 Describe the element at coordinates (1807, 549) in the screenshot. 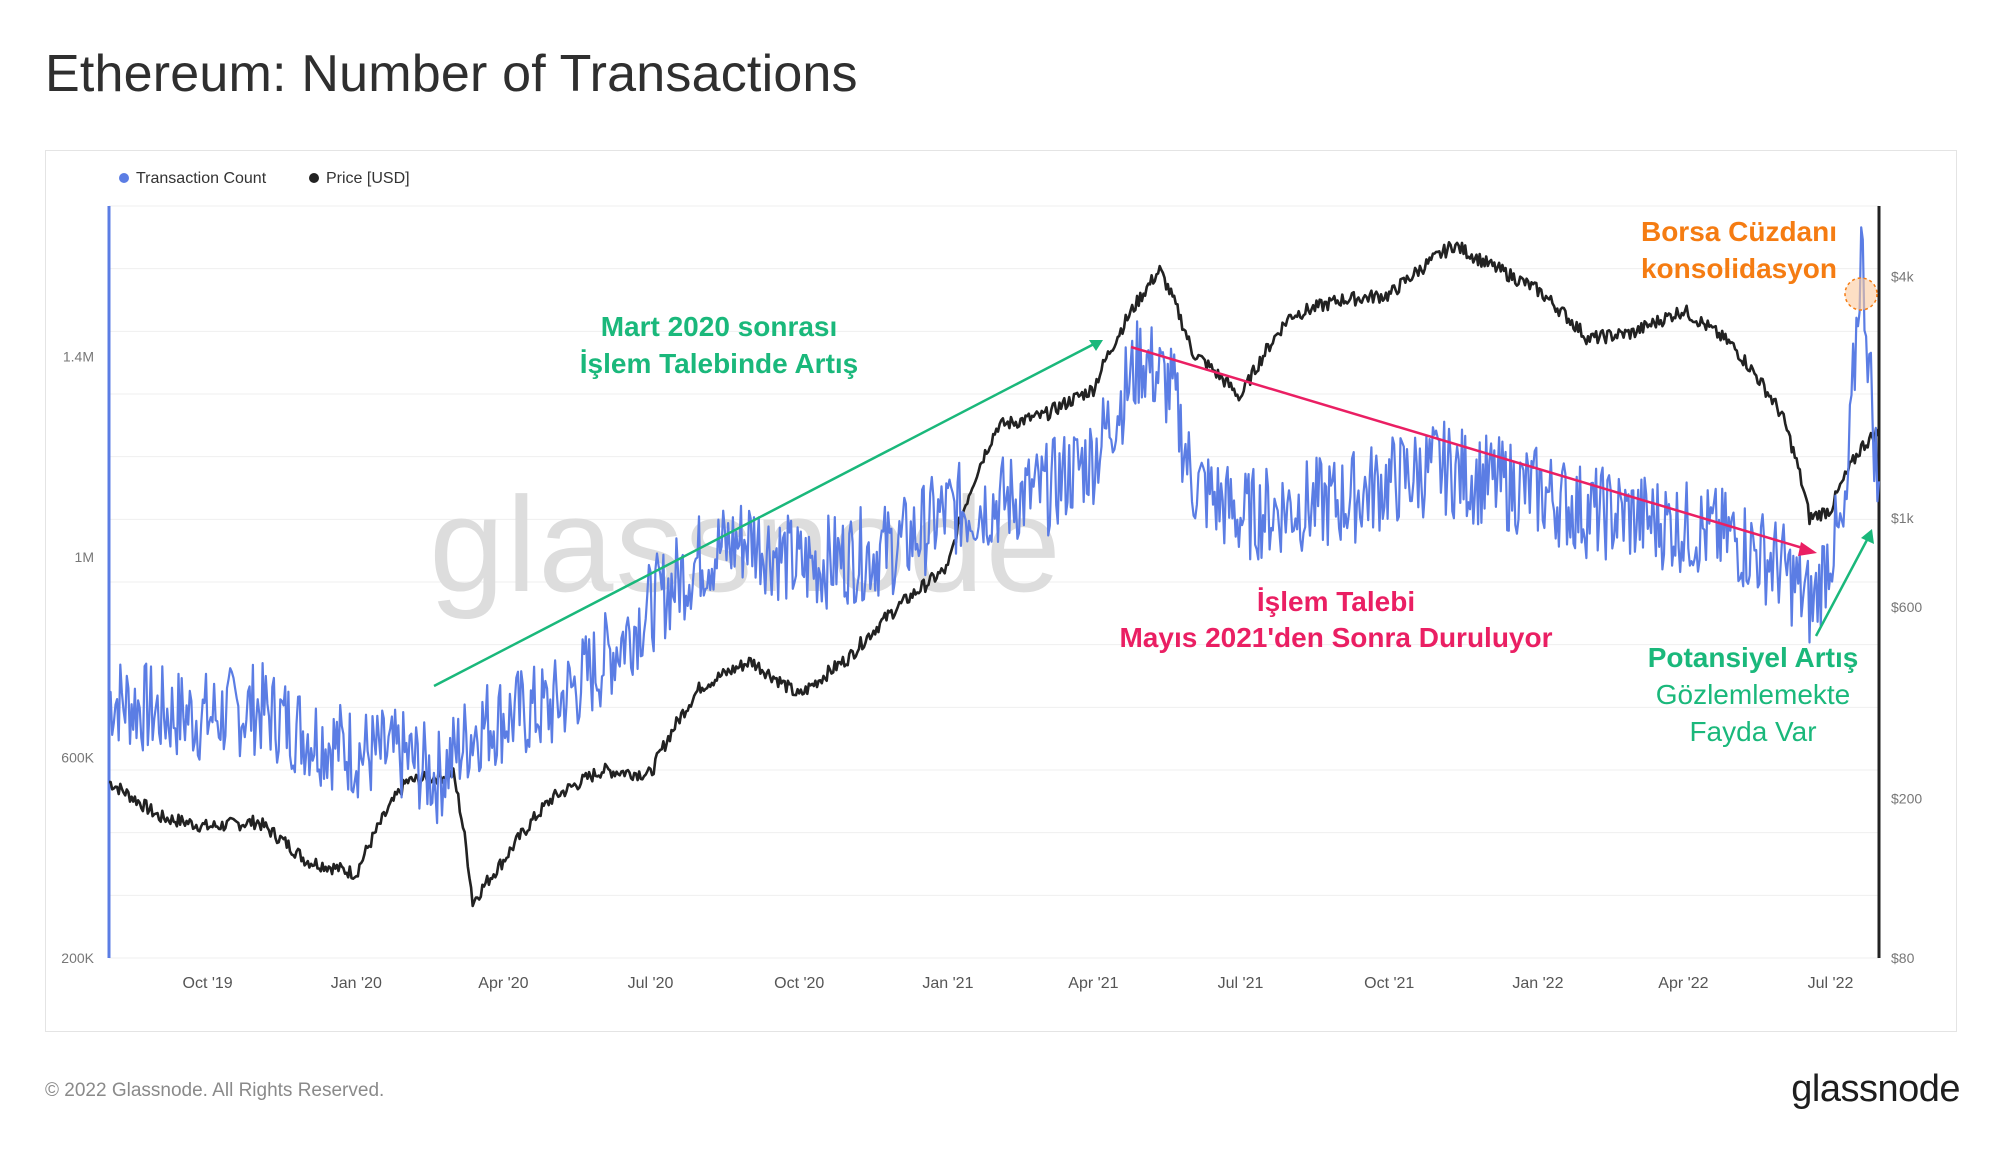

I see `pink-trend-arrowhead` at that location.